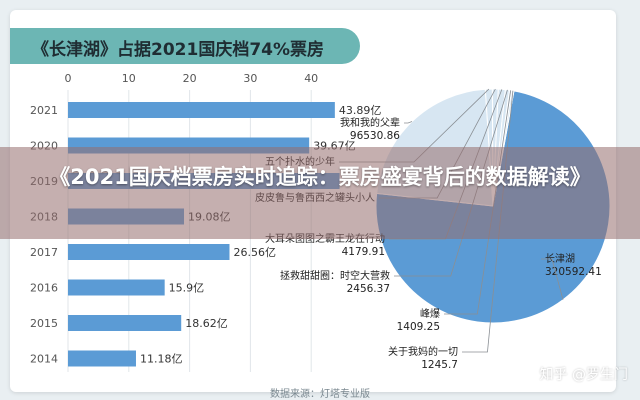 This screenshot has height=400, width=640. I want to click on y-tick-label: 2015, so click(44, 323).